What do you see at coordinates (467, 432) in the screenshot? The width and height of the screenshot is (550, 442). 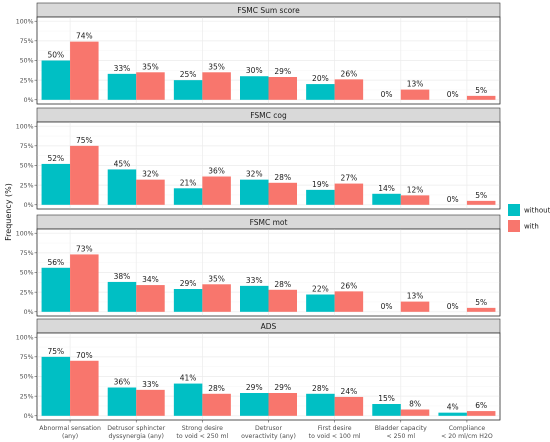 I see `x-tick-label: Compliance < 20 ml/cm H2O` at bounding box center [467, 432].